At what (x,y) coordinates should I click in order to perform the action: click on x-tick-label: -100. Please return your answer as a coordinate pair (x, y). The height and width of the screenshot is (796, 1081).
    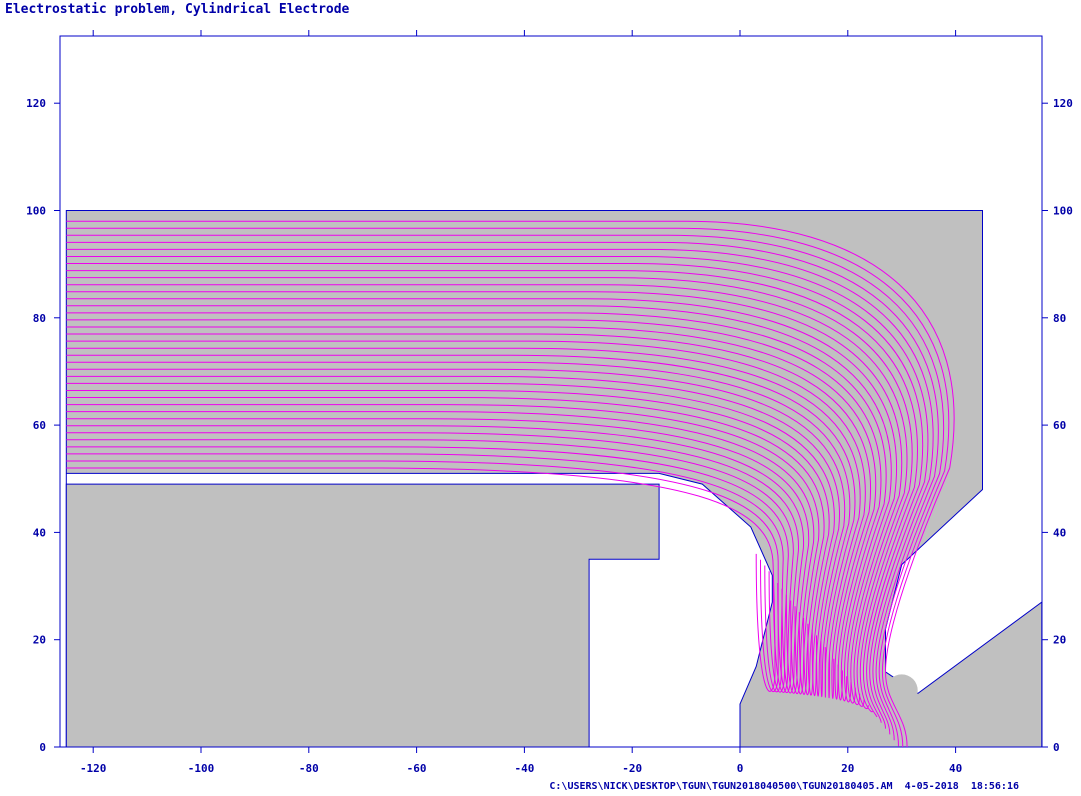
    Looking at the image, I should click on (201, 768).